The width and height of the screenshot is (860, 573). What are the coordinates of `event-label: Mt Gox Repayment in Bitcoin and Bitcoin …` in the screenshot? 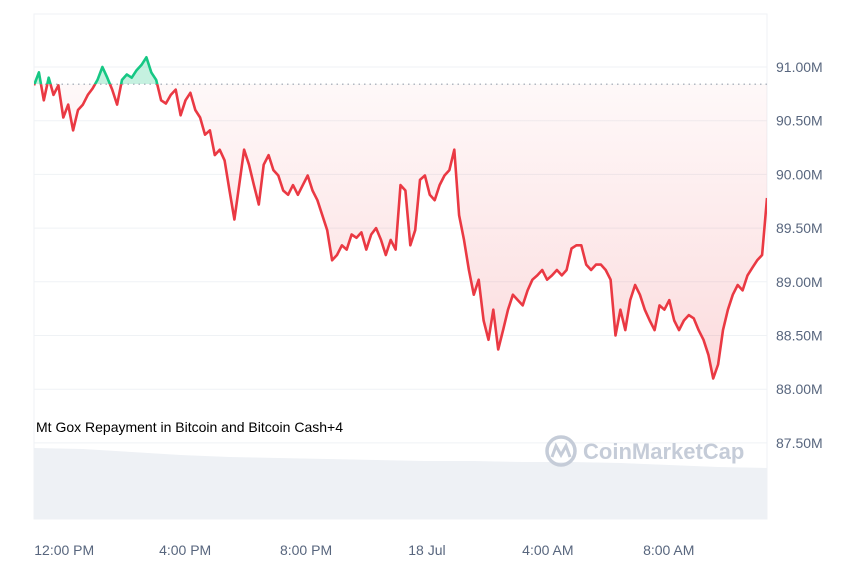 It's located at (189, 427).